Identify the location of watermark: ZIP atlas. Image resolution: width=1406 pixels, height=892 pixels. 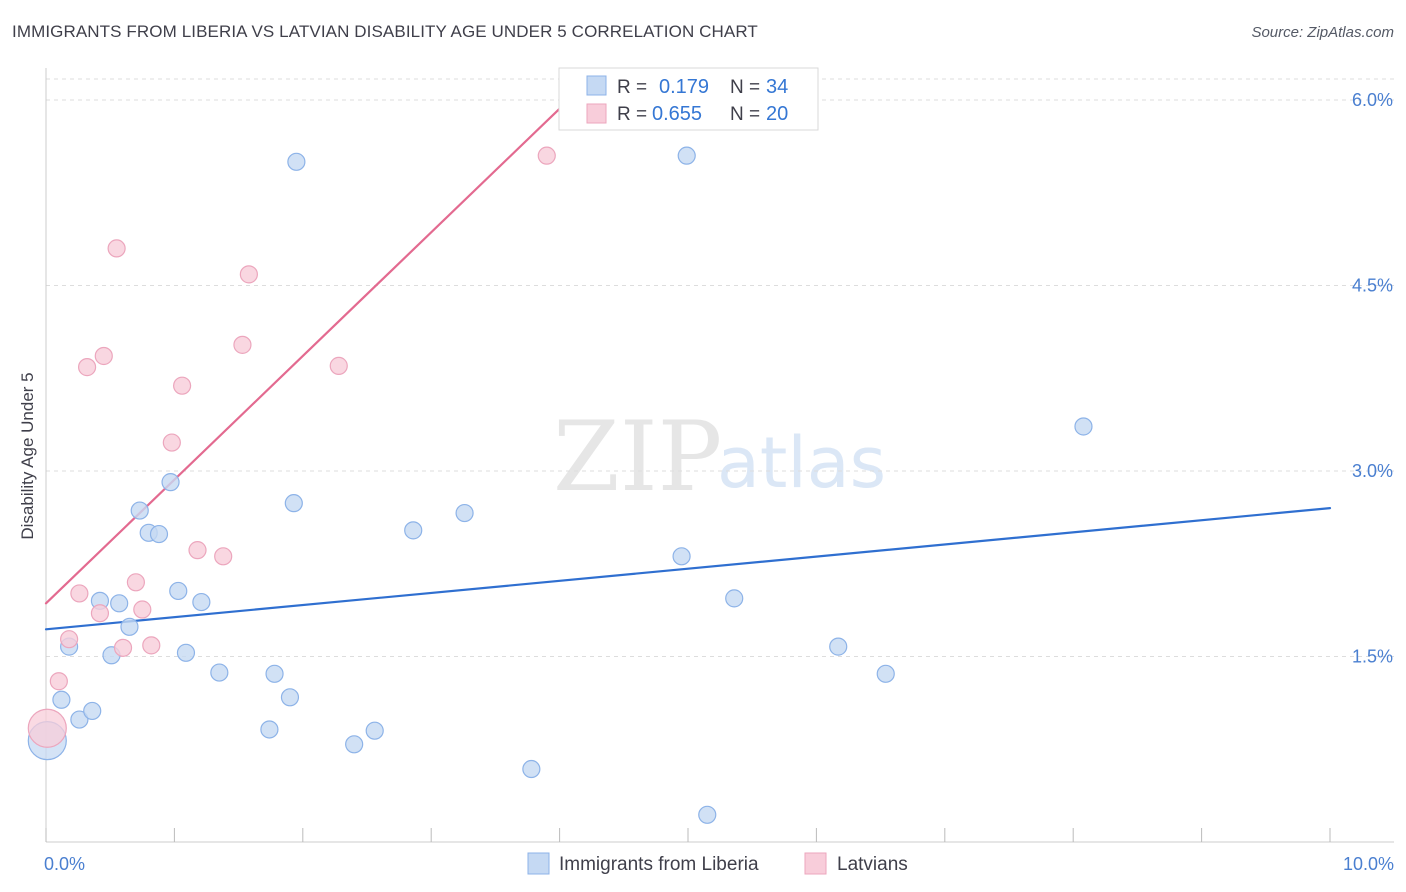
(719, 457).